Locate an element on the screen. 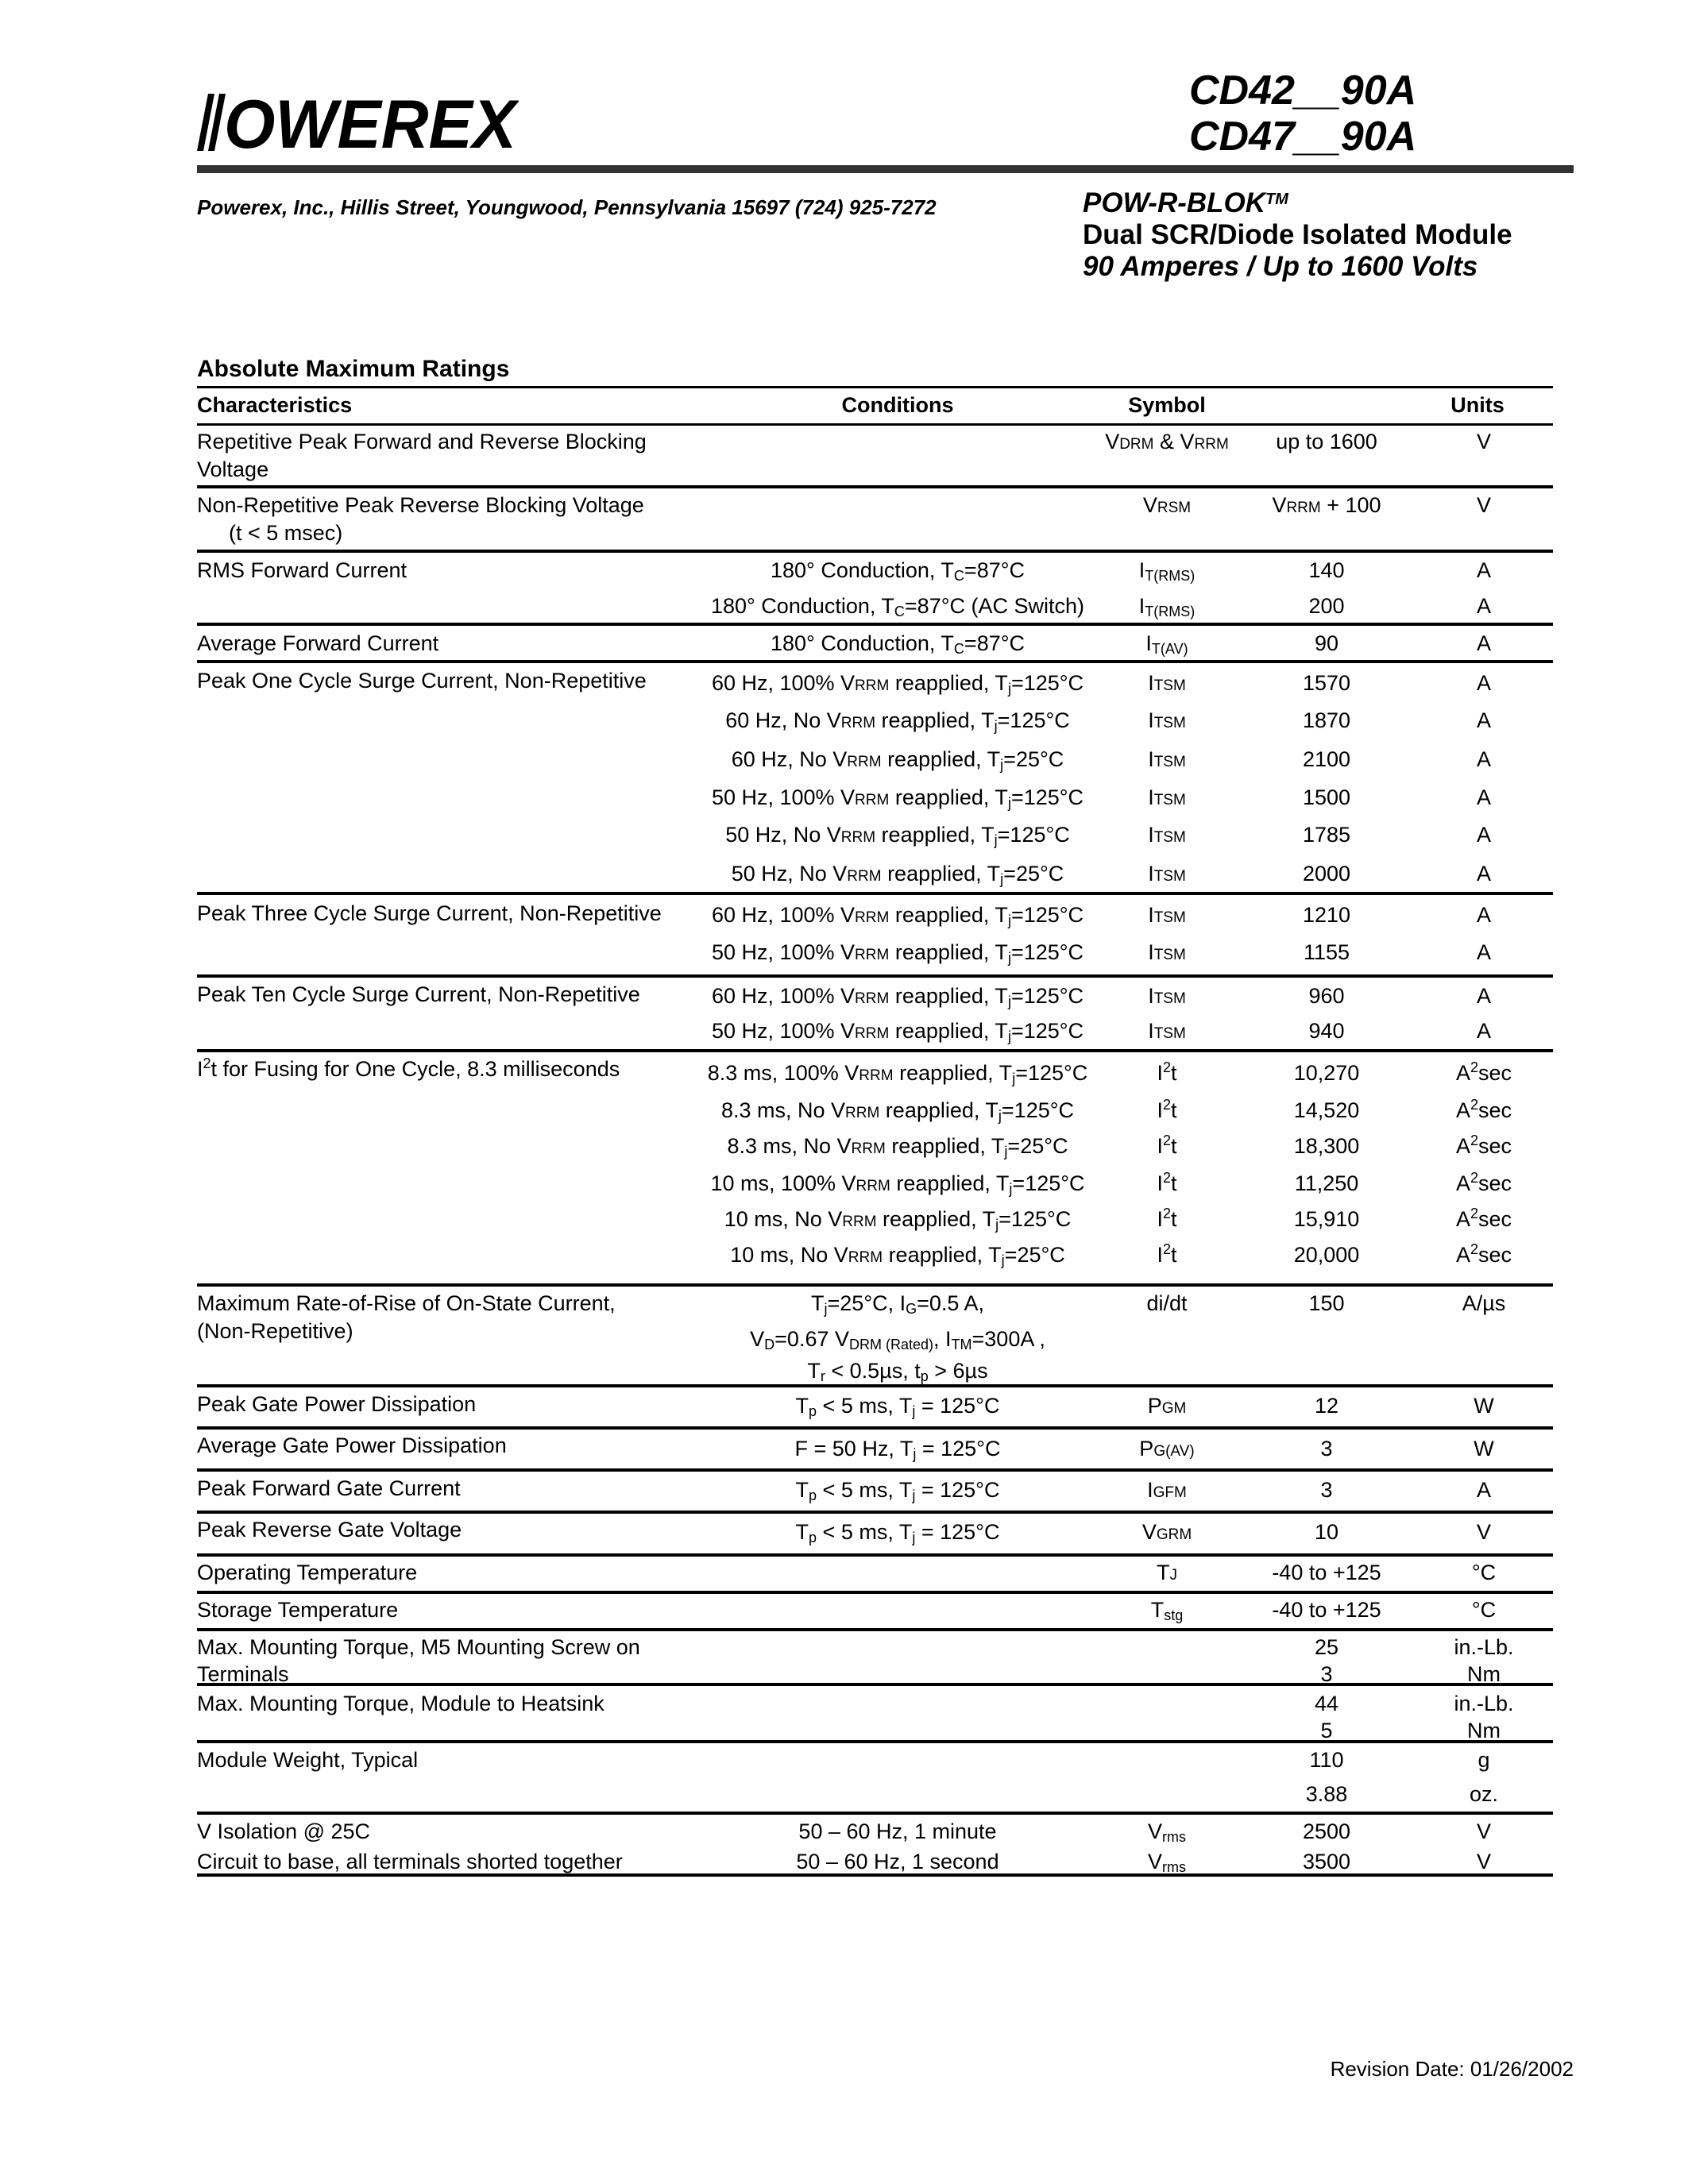  symbol: IT(AV) is located at coordinates (1166, 643).